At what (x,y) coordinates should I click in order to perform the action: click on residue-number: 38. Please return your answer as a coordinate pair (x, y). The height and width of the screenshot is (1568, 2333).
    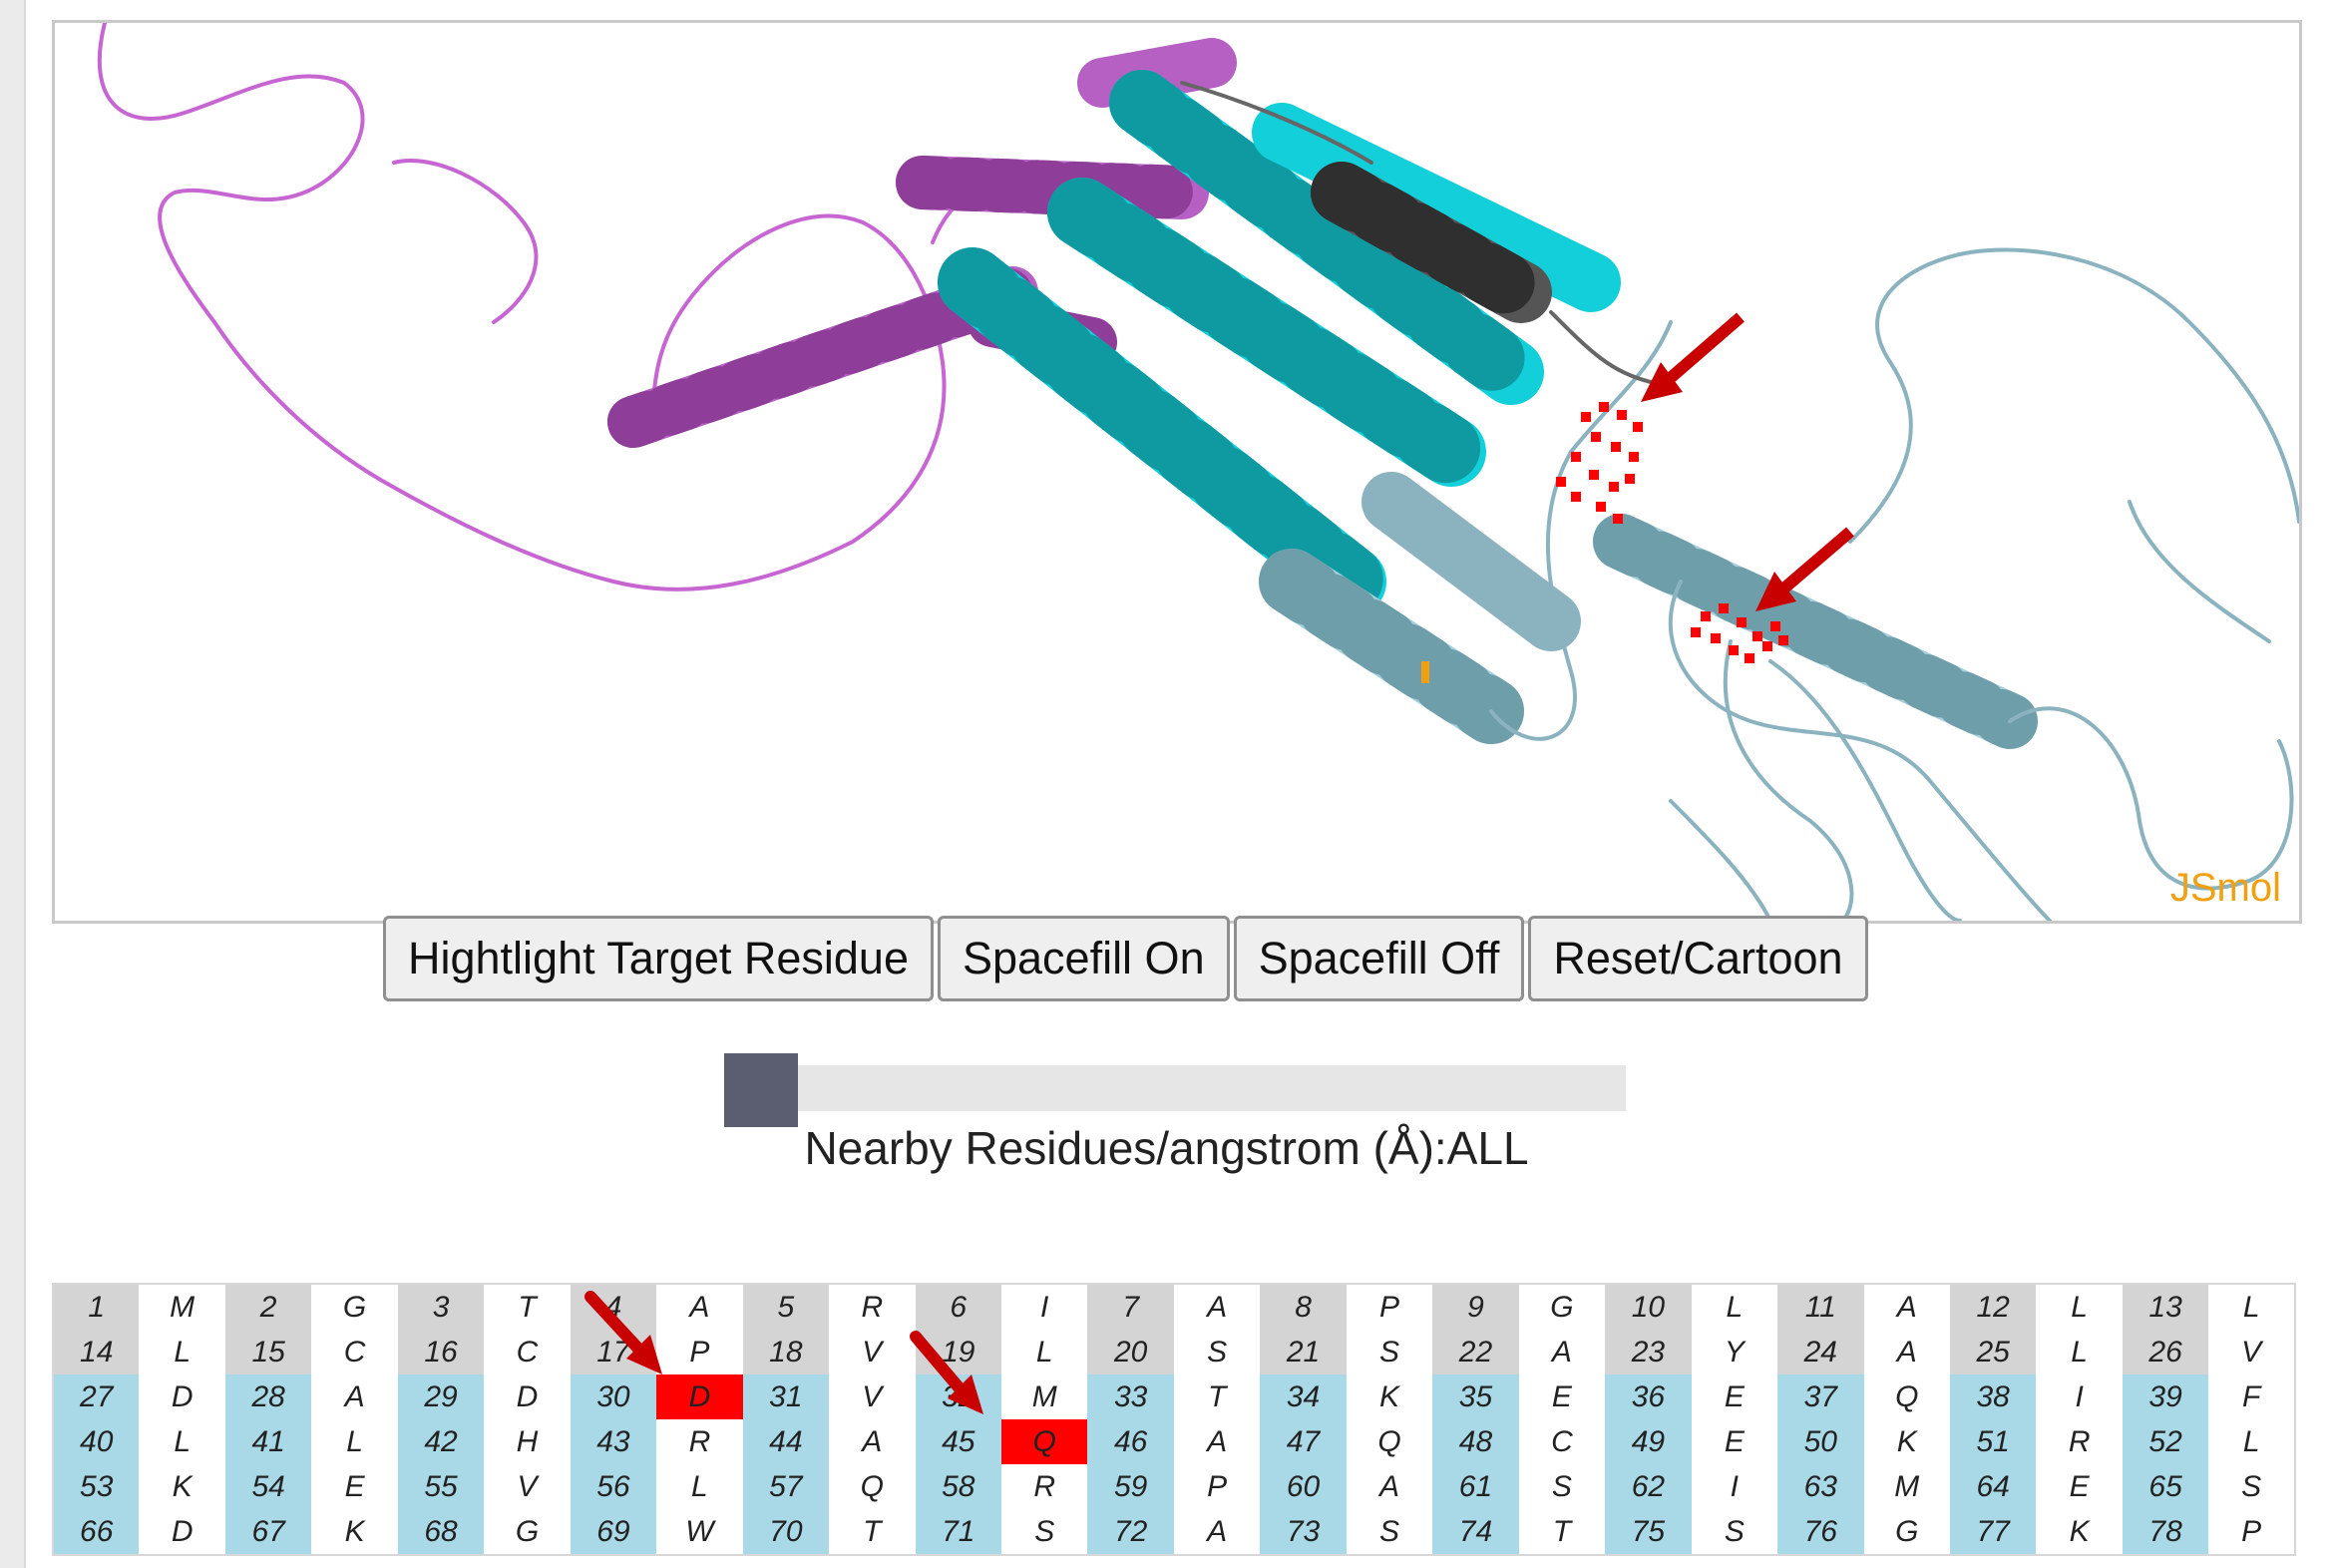
    Looking at the image, I should click on (1993, 1397).